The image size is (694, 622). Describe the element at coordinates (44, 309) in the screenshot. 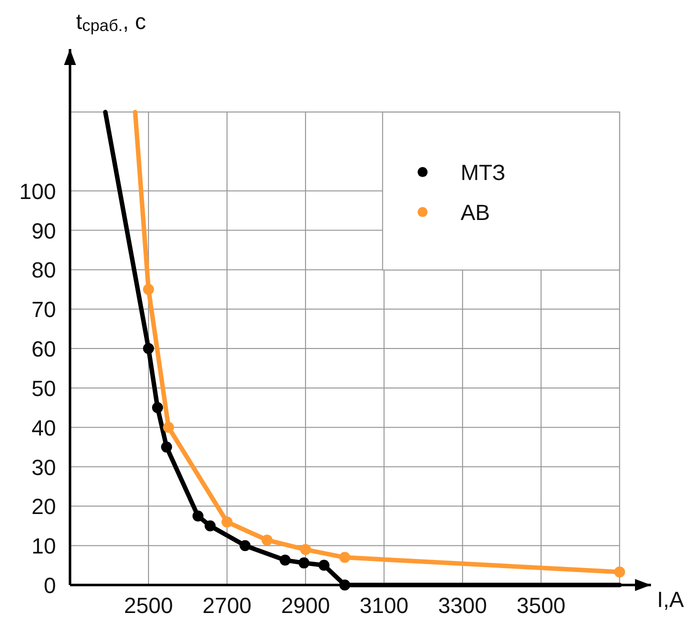

I see `y-tick-label: 70` at that location.